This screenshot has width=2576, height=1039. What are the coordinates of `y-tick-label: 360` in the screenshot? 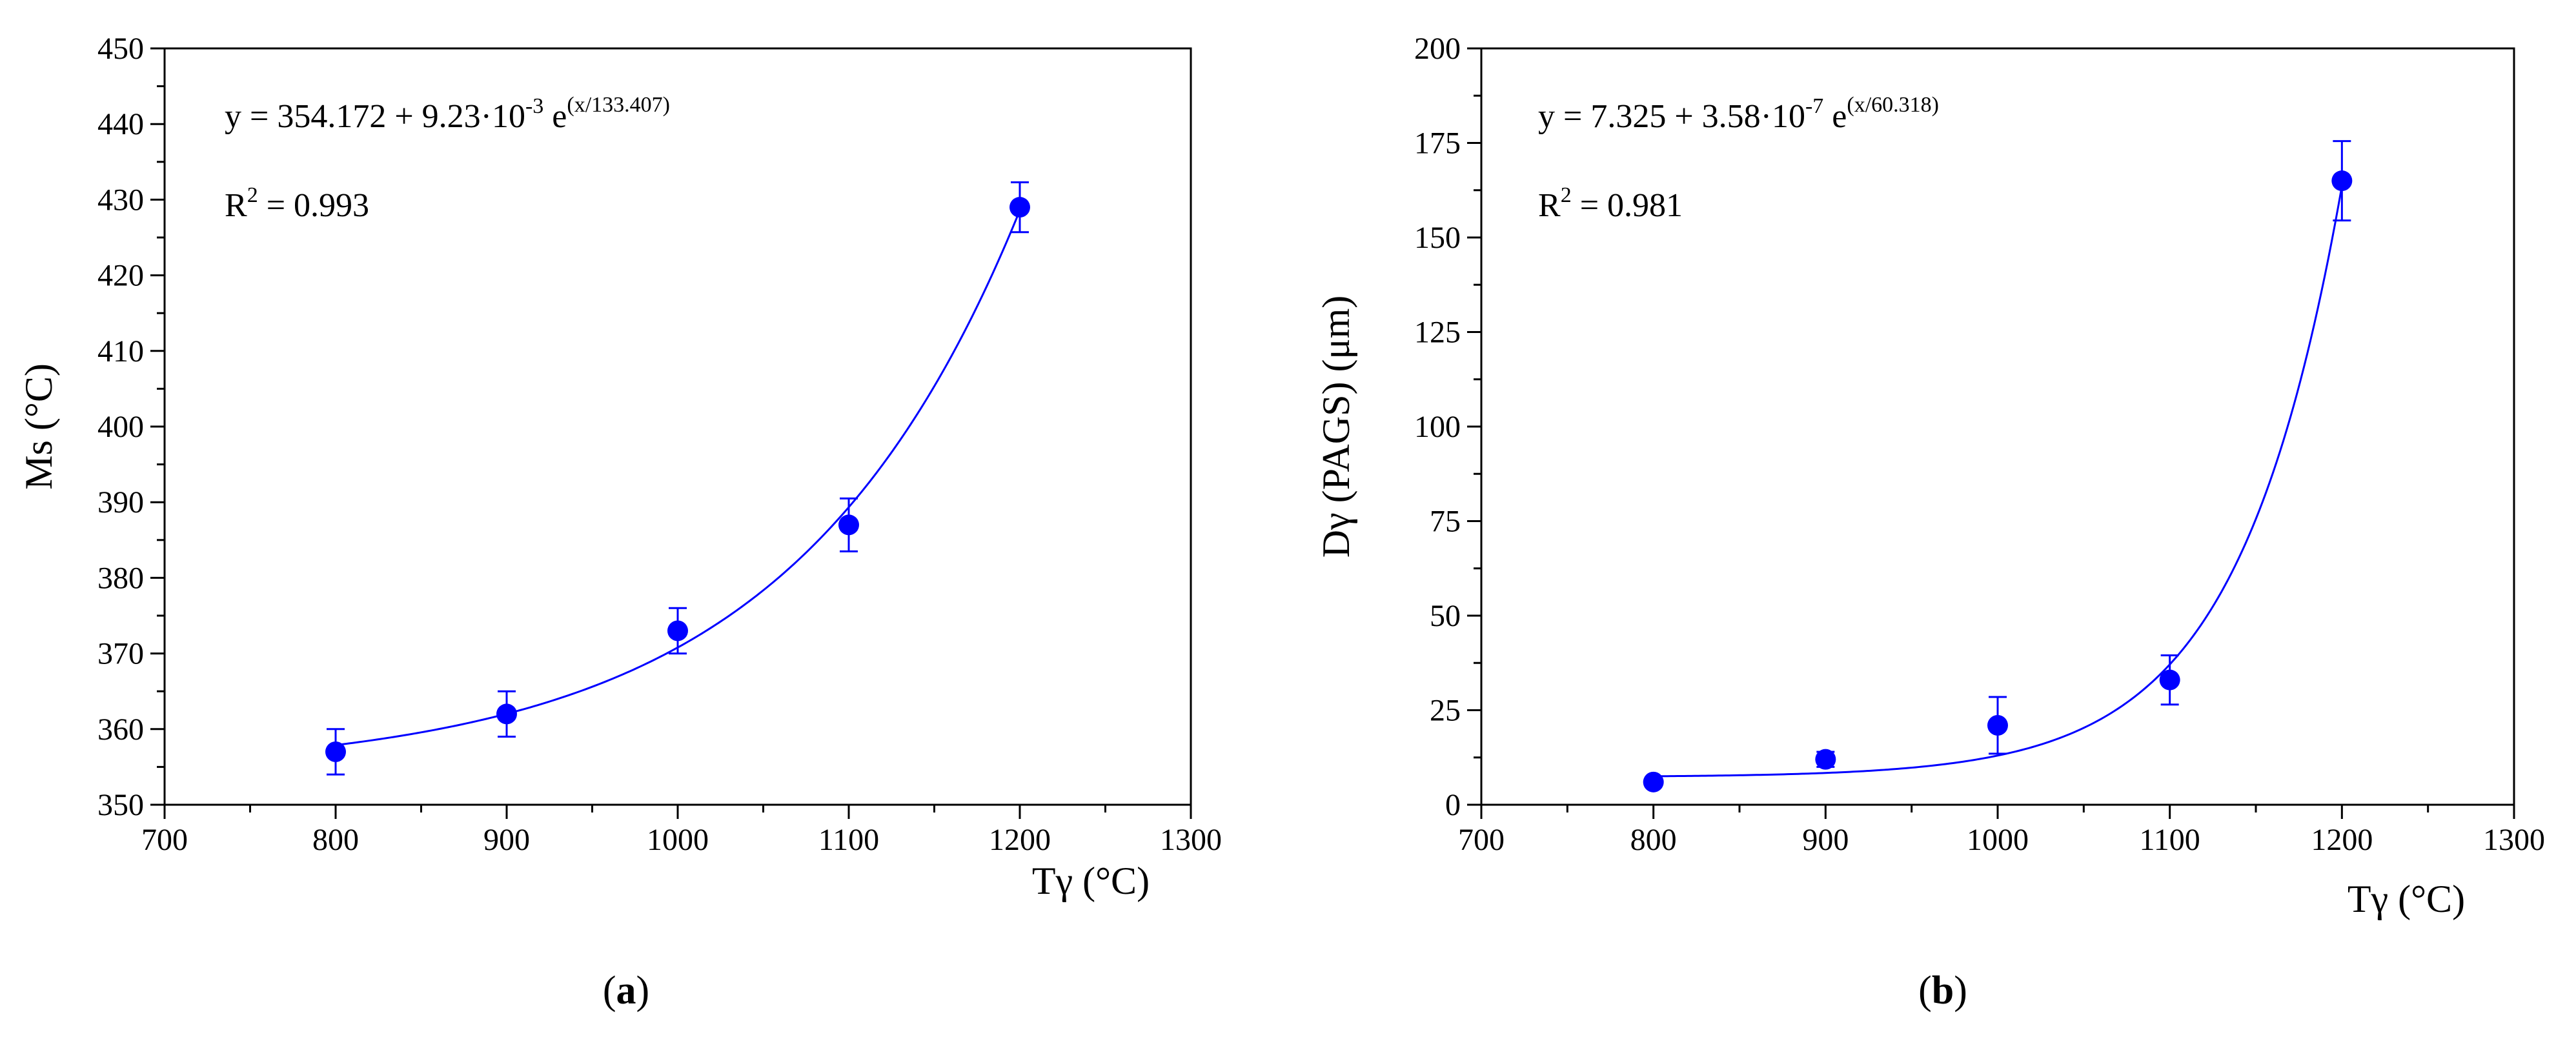 It's located at (120, 729).